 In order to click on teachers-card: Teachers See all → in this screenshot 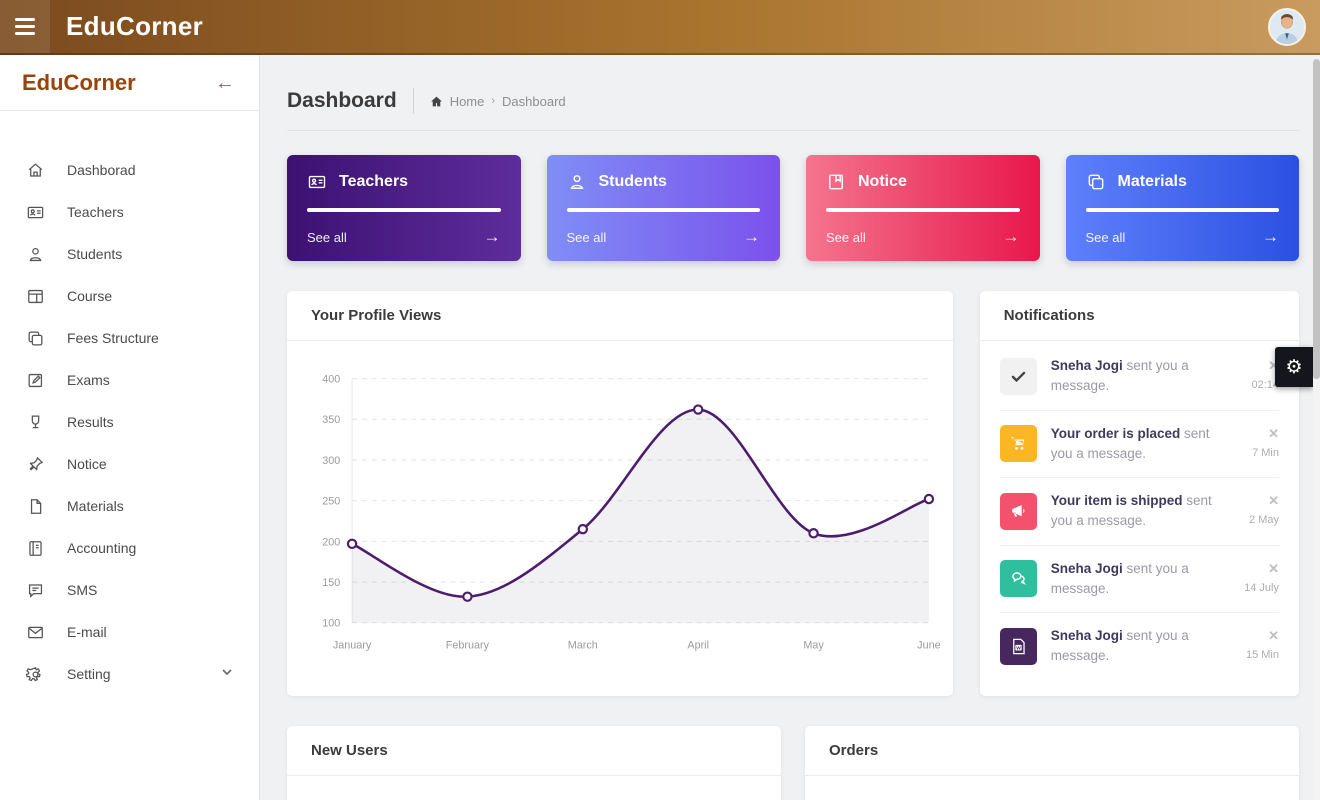, I will do `click(404, 208)`.